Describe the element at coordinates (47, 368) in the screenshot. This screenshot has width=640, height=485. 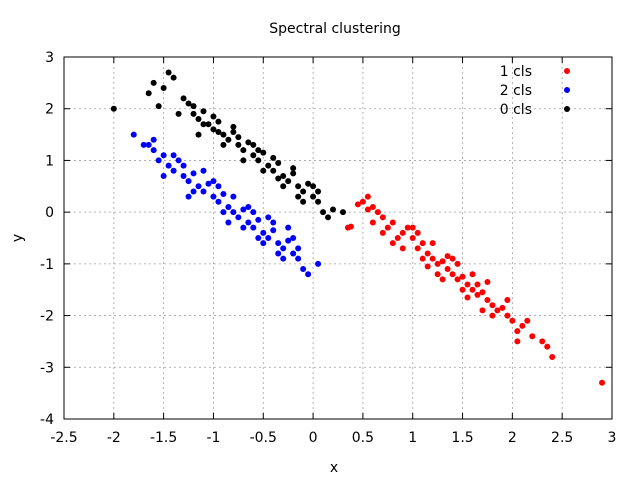
I see `y-tick-label: -3` at that location.